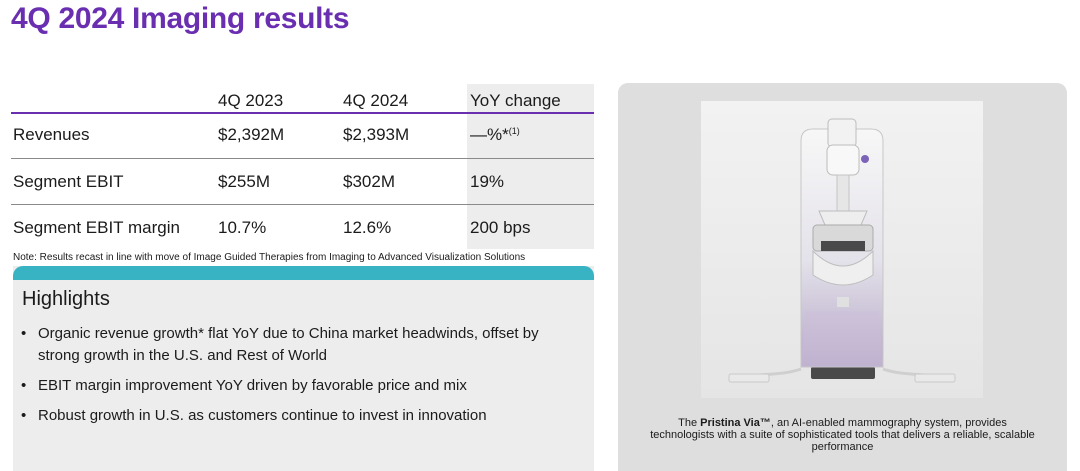 This screenshot has height=471, width=1080. Describe the element at coordinates (302, 113) in the screenshot. I see `header-divider` at that location.